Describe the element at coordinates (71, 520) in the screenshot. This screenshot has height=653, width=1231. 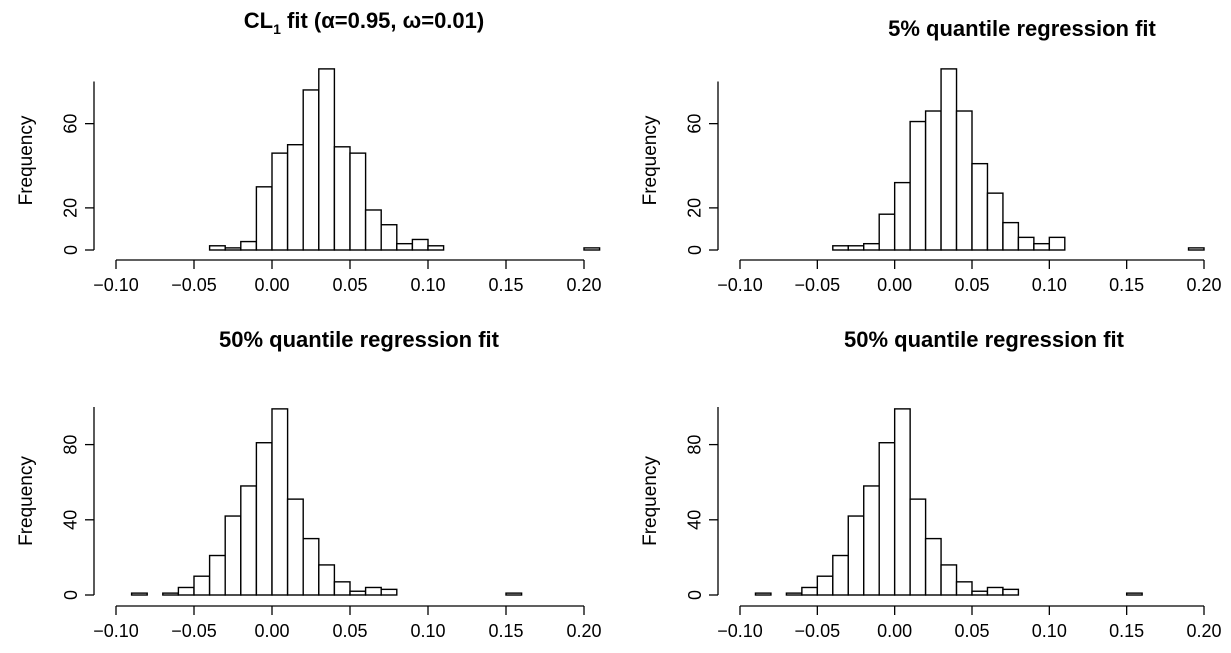
I see `y-tick-label: 40` at that location.